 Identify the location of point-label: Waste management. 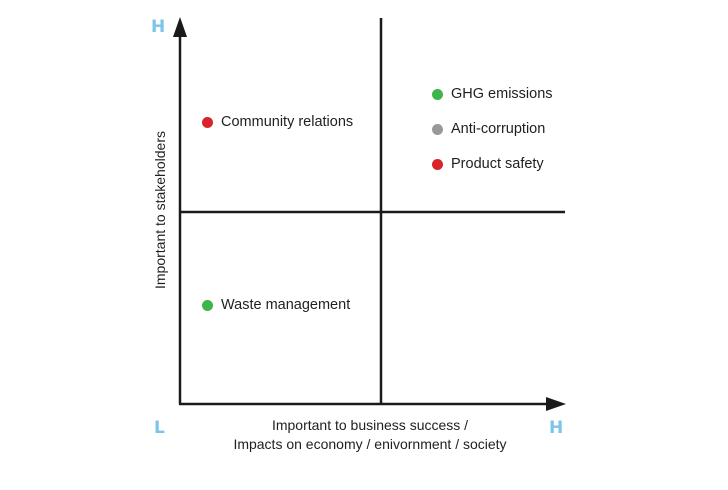
(286, 305).